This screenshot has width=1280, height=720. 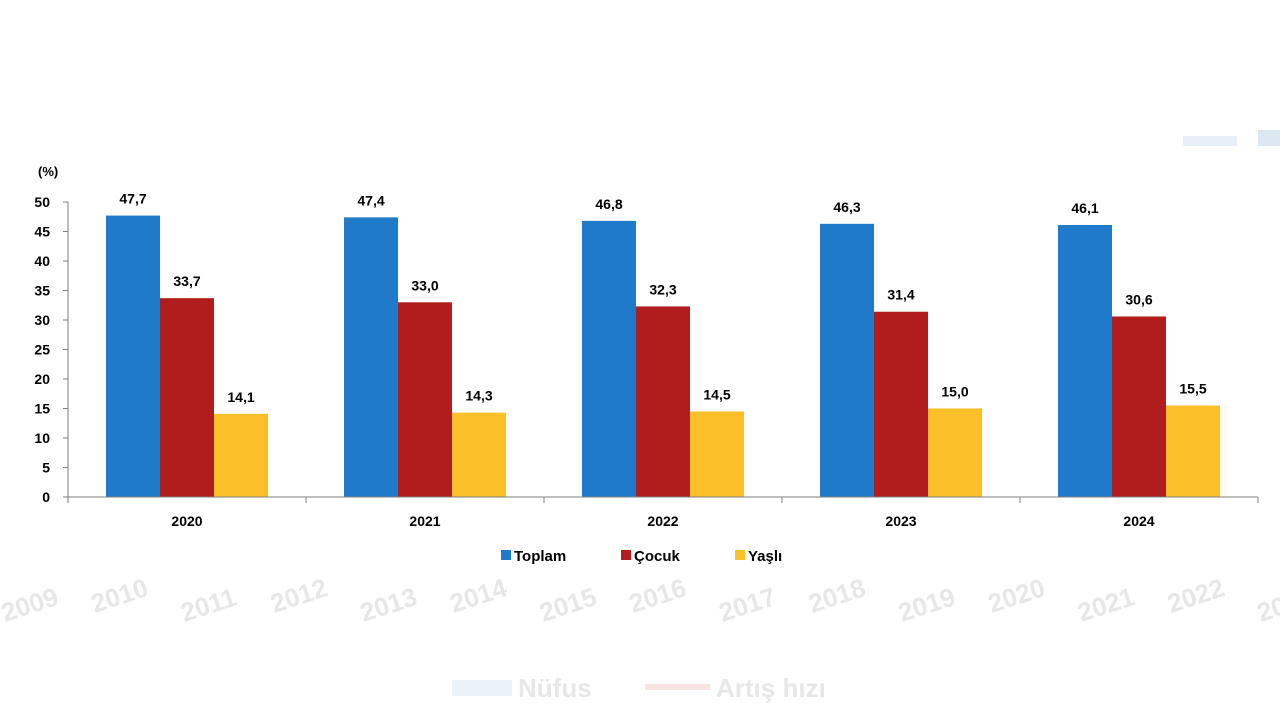 I want to click on x-axis: 2020 2021 2022 2023 2024, so click(x=663, y=512).